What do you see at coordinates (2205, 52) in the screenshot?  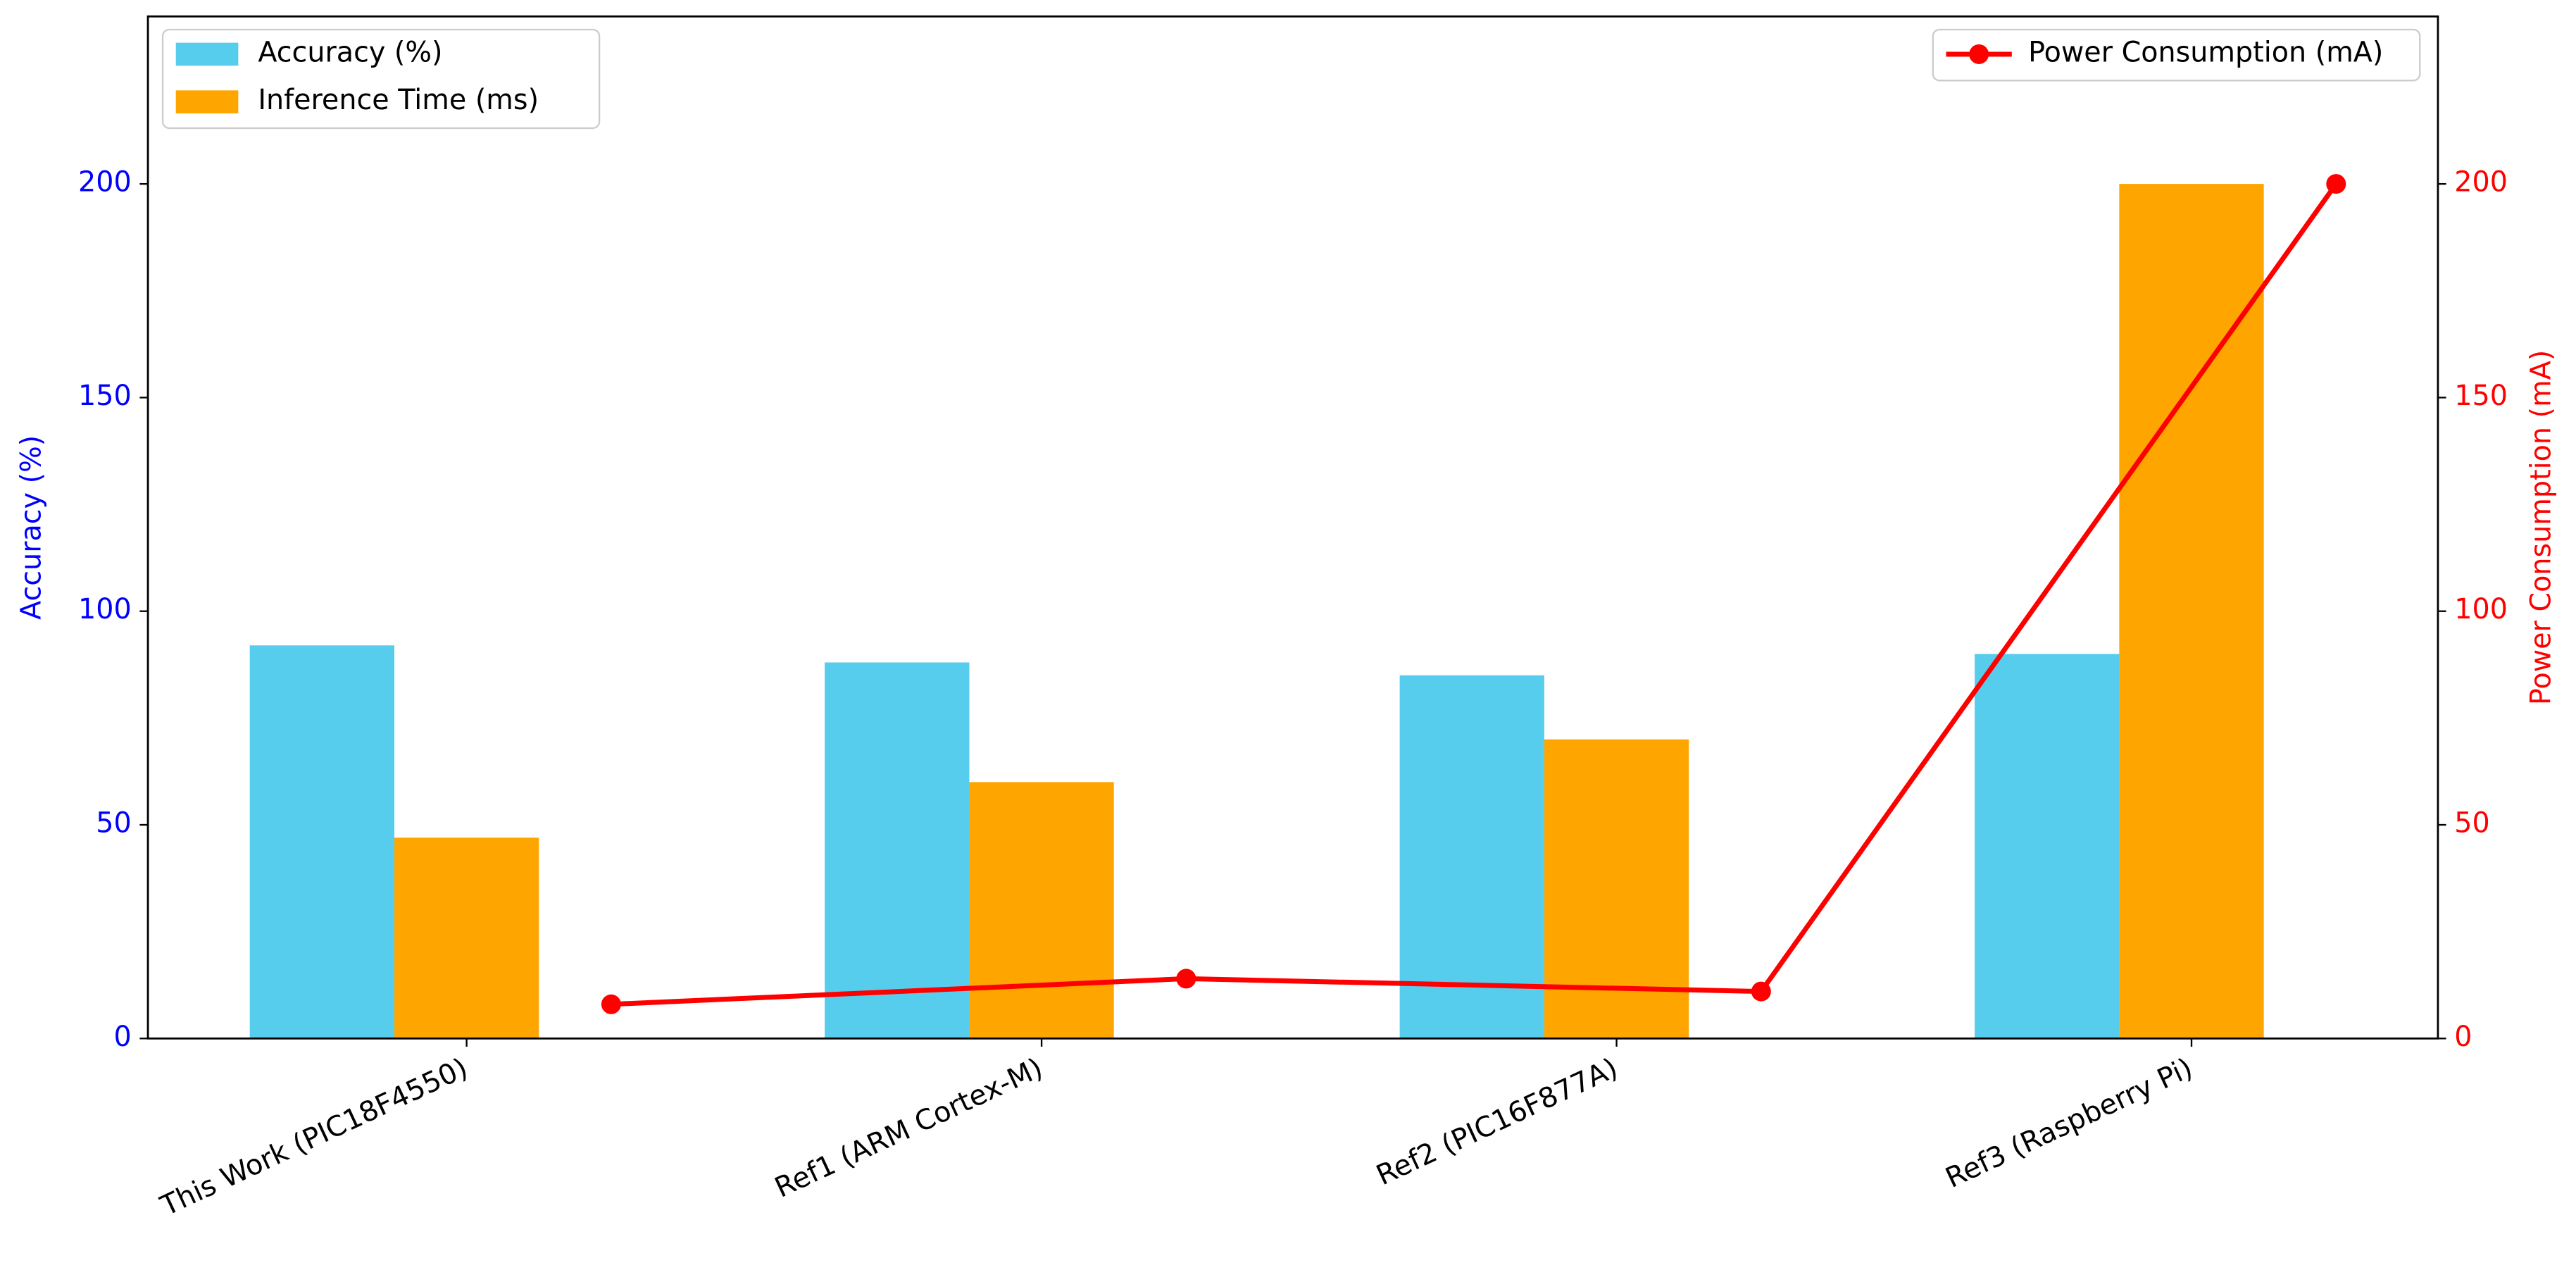 I see `legend-label: Power Consumption (mA)` at bounding box center [2205, 52].